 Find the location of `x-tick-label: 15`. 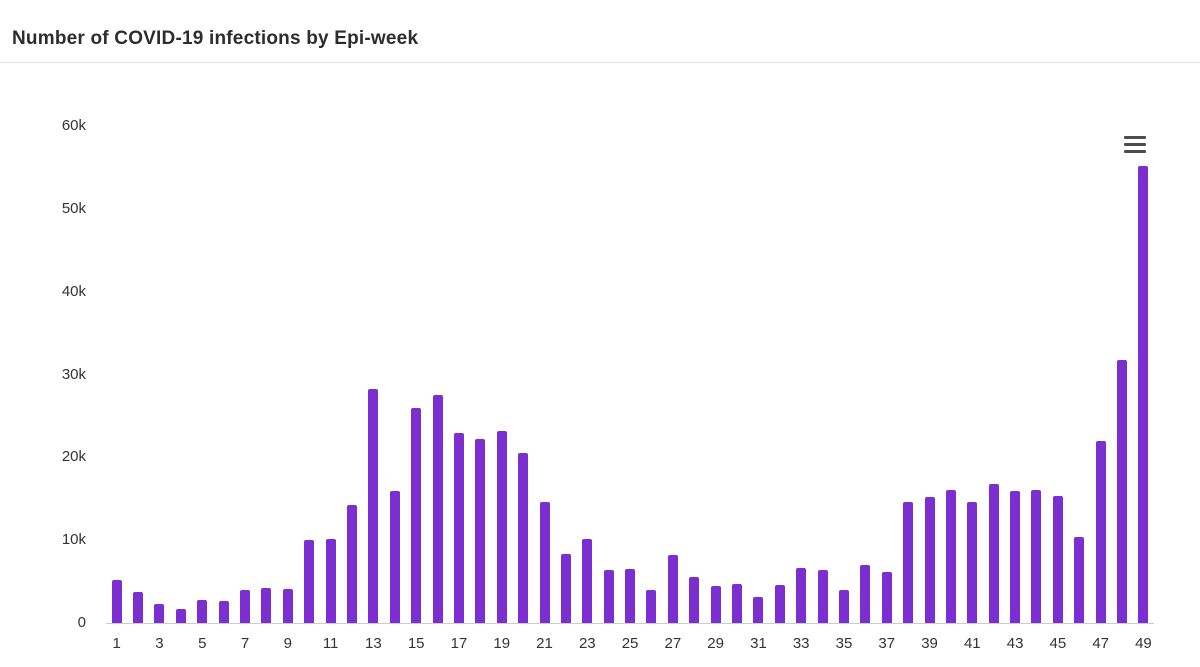

x-tick-label: 15 is located at coordinates (416, 643).